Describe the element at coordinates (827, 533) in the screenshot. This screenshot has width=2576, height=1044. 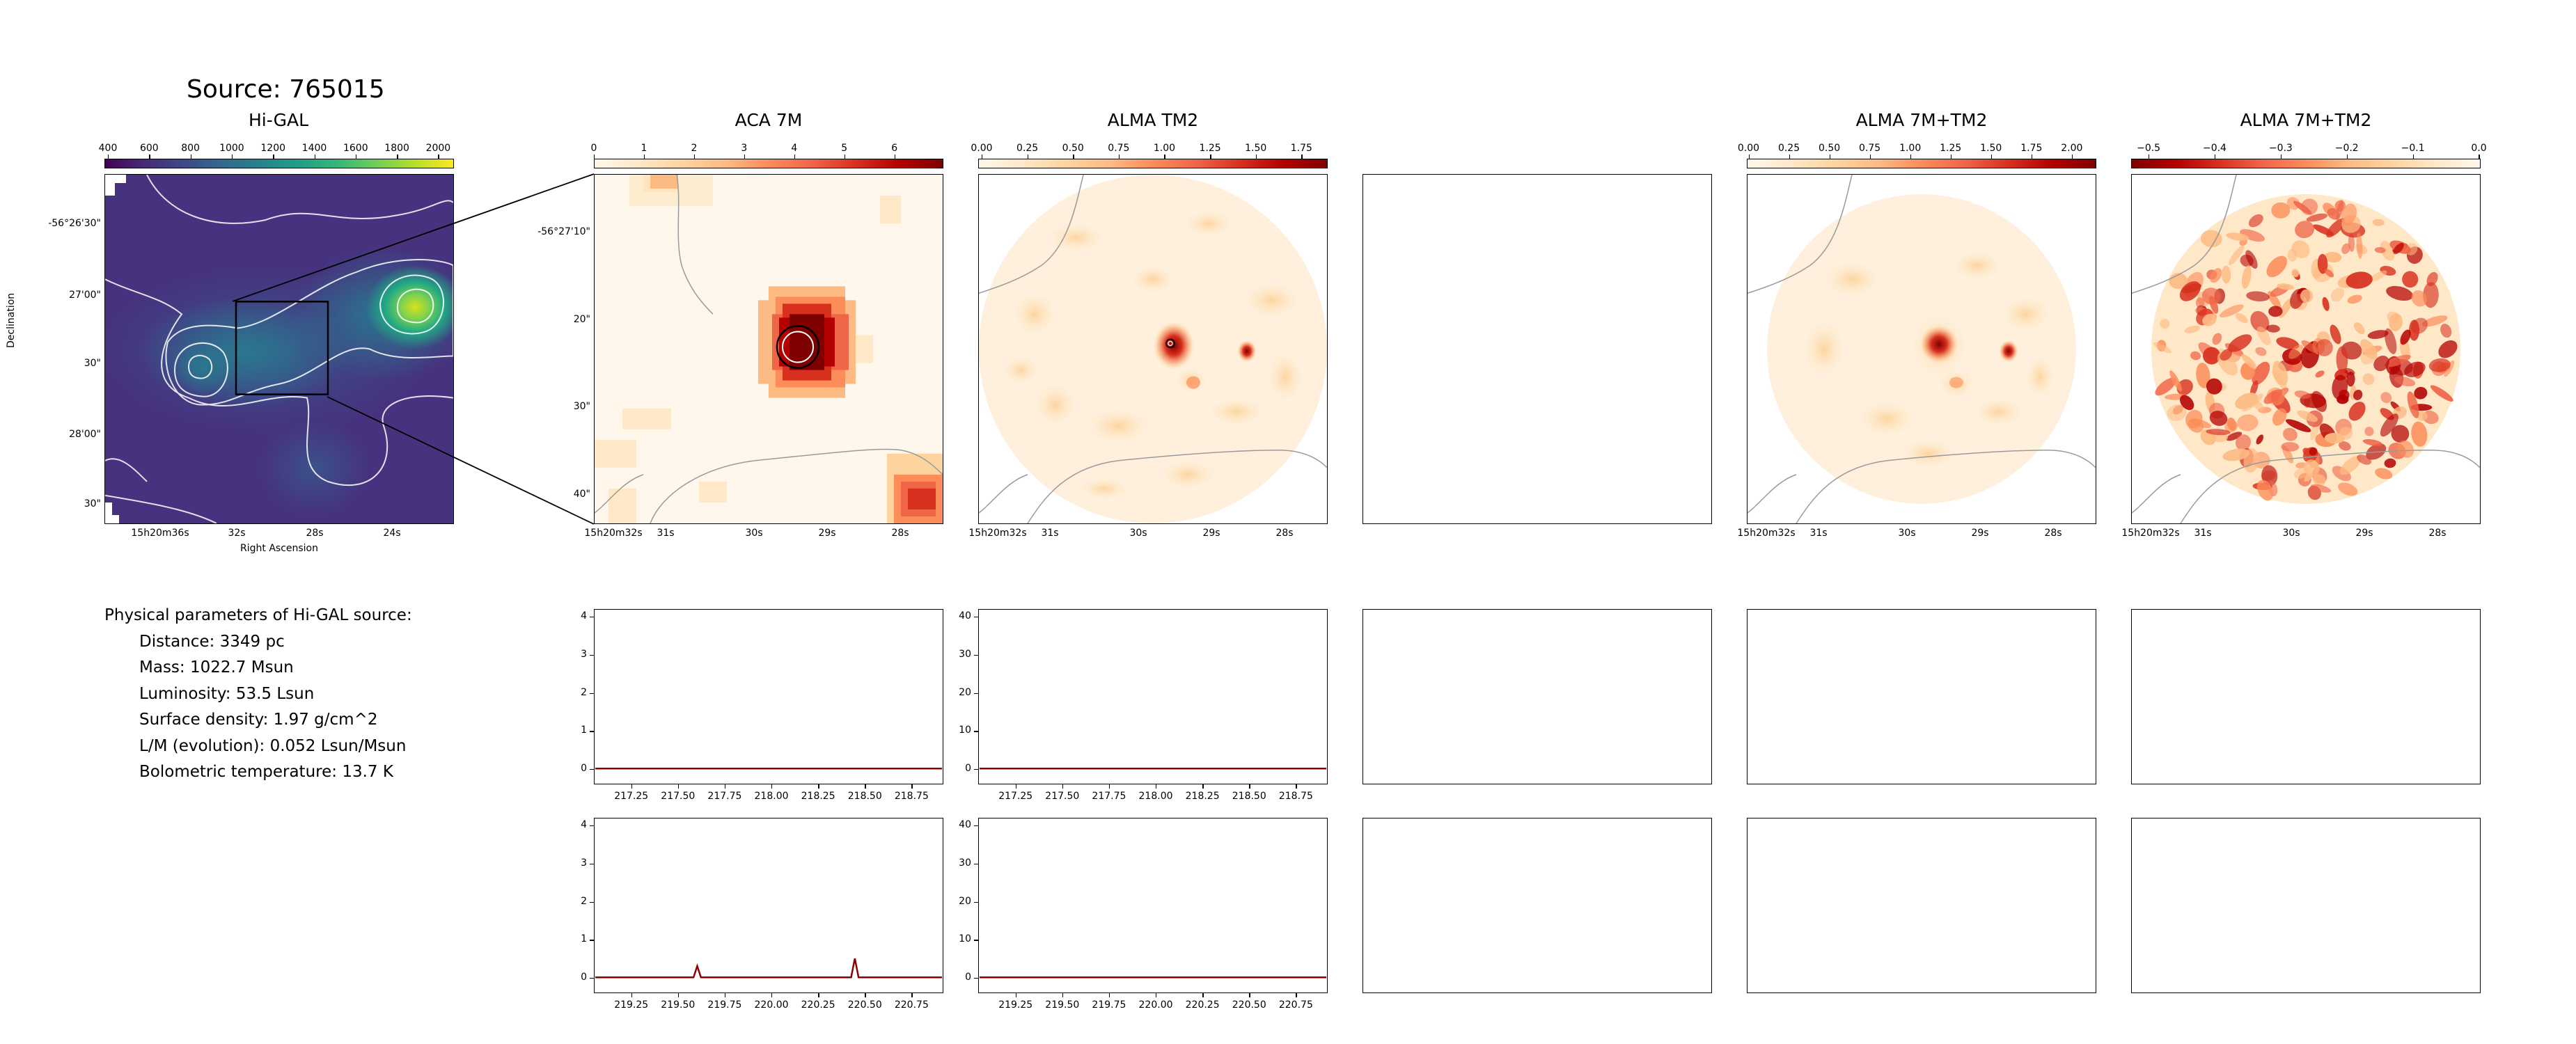
I see `aca7m-ra-tick: 29s` at that location.